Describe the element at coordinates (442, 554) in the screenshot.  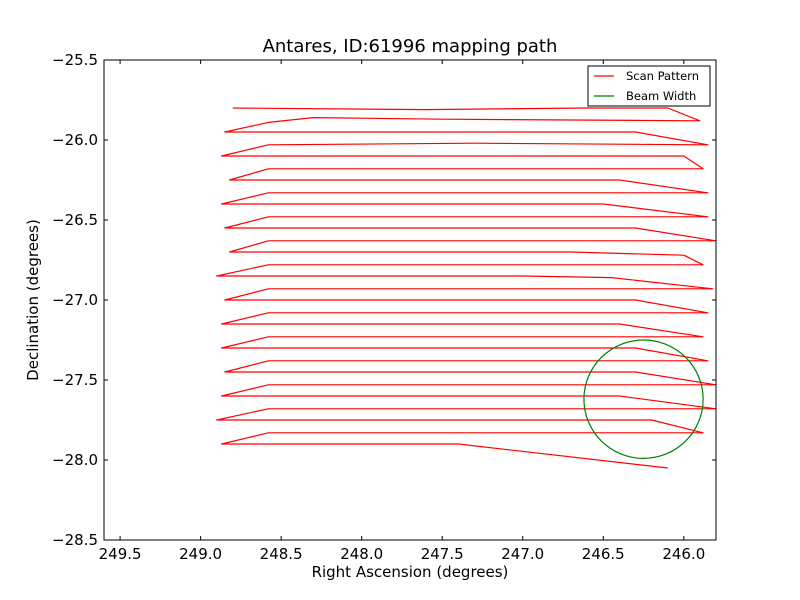
I see `x-tick-label: 247.5` at that location.